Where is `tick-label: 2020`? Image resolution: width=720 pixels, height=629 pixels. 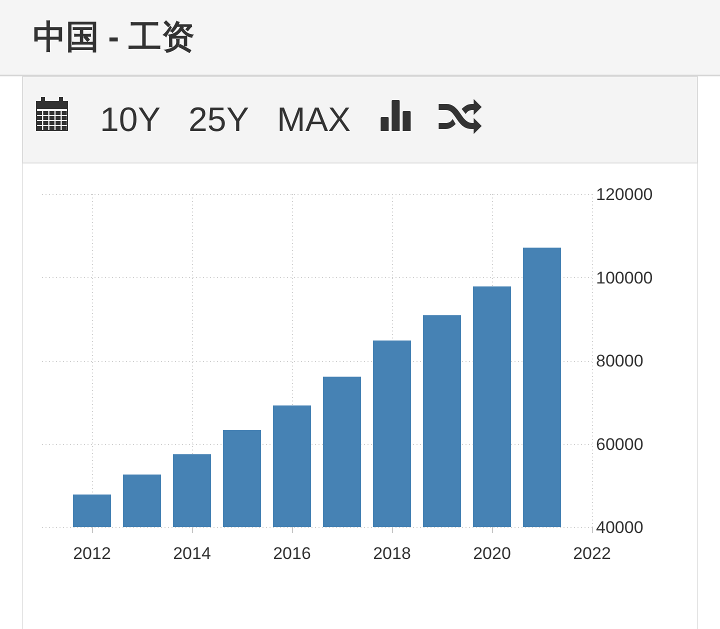
tick-label: 2020 is located at coordinates (492, 553).